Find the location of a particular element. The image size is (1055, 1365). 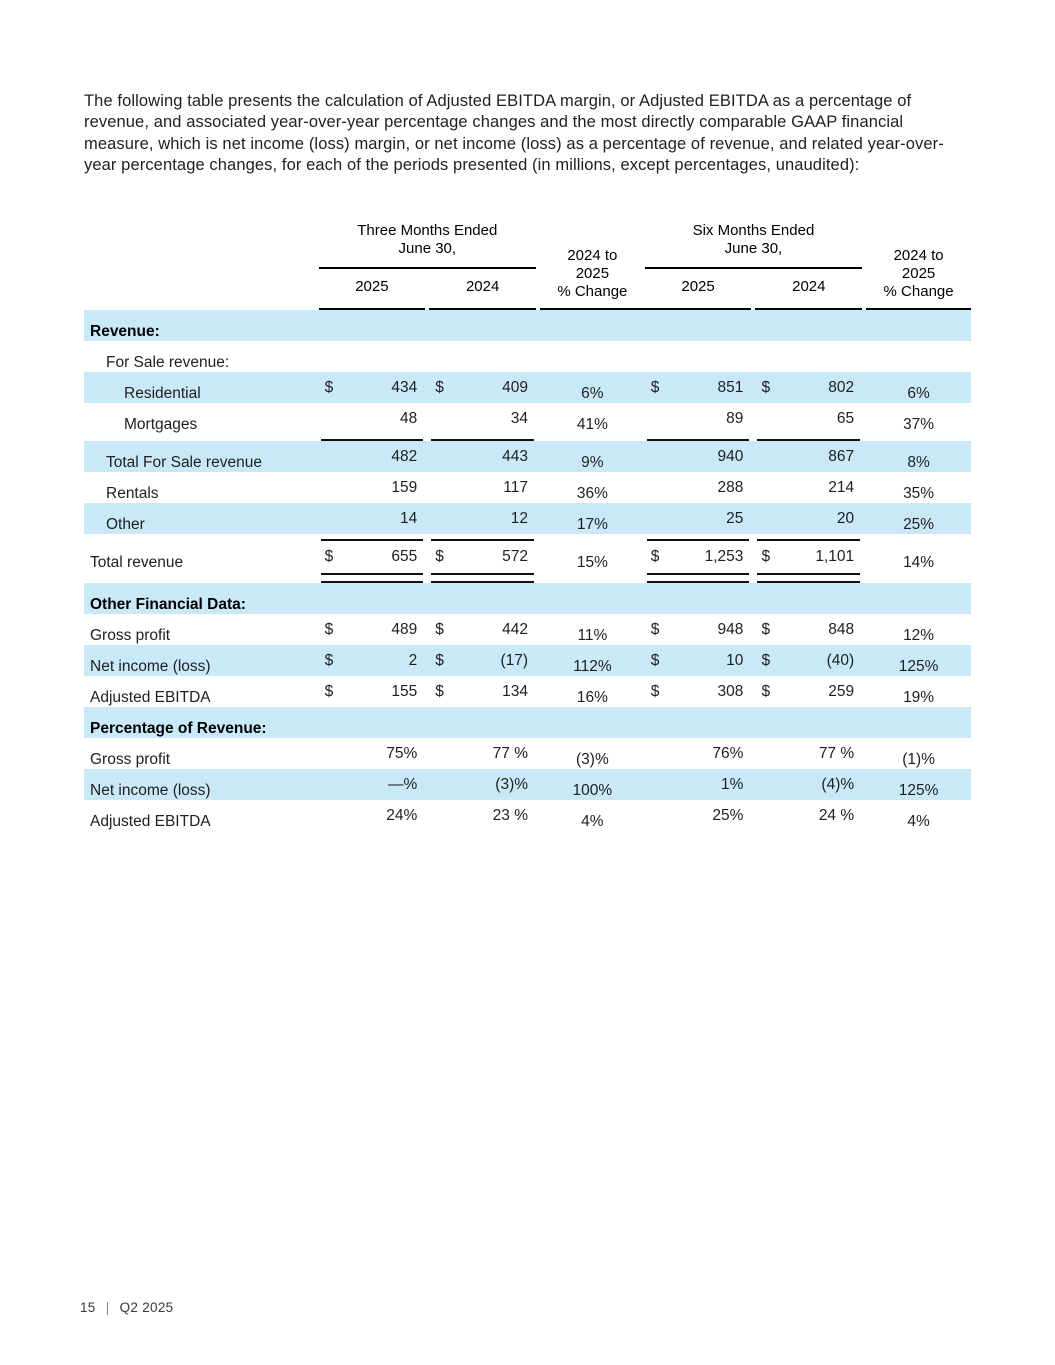

cell-y-2025-amount: 288 is located at coordinates (730, 487).